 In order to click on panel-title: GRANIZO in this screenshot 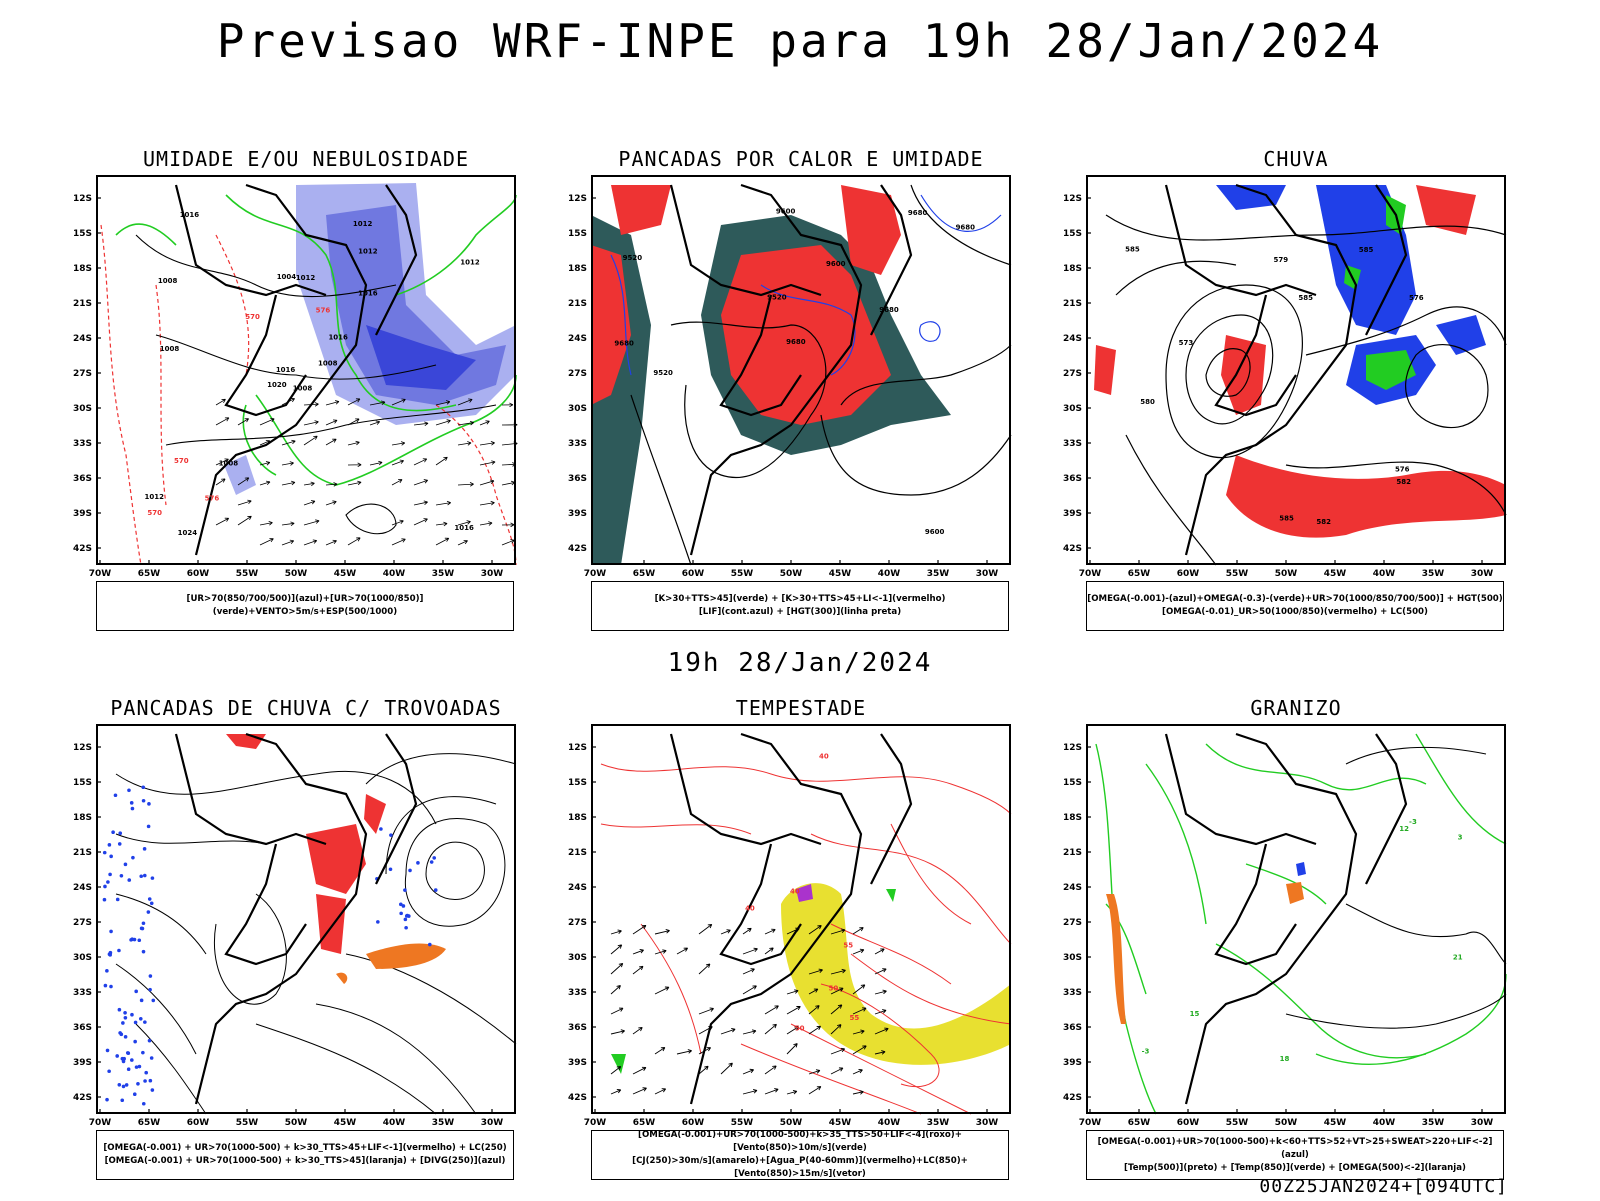, I will do `click(1296, 708)`.